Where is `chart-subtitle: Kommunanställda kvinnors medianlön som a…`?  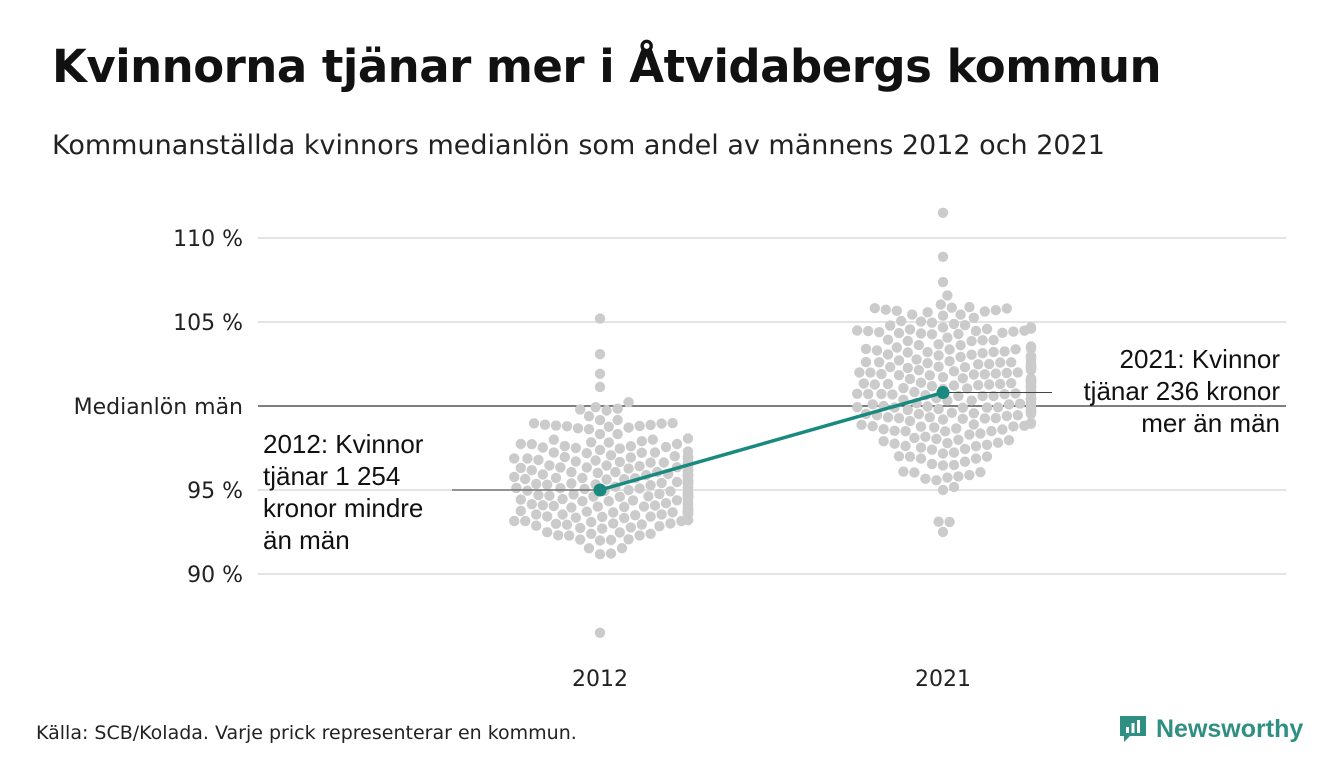 chart-subtitle: Kommunanställda kvinnors medianlön som a… is located at coordinates (578, 145).